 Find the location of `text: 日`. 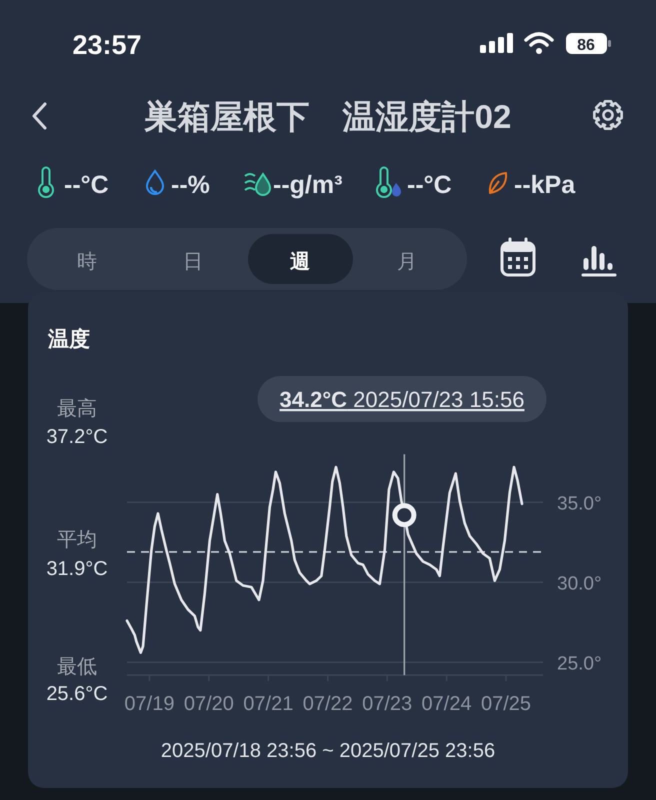

text: 日 is located at coordinates (193, 262).